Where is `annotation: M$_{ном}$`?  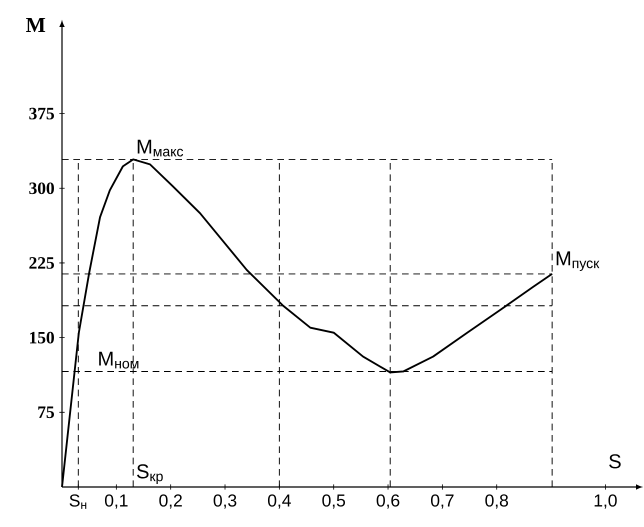
annotation: M$_{ном}$ is located at coordinates (118, 360).